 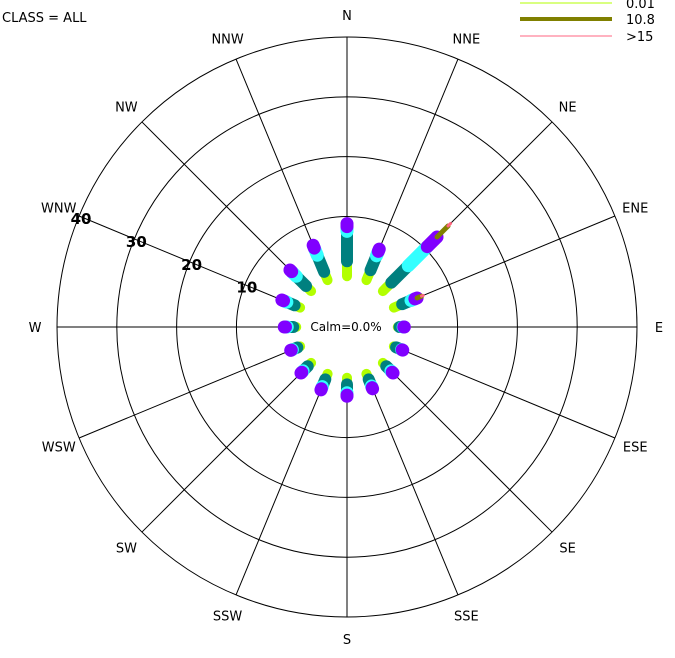 What do you see at coordinates (282, 484) in the screenshot?
I see `spoke-ssw` at bounding box center [282, 484].